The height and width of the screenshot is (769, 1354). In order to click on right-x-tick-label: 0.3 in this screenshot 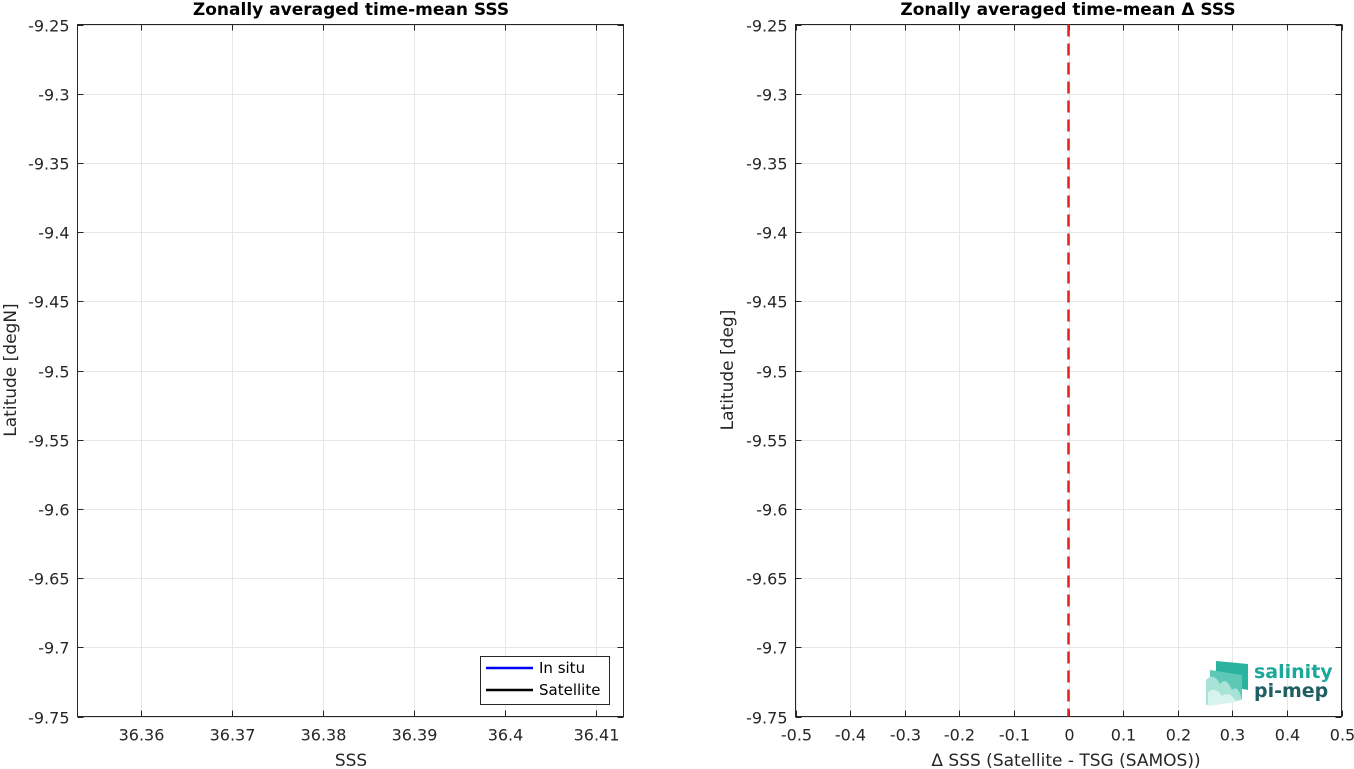, I will do `click(1232, 735)`.